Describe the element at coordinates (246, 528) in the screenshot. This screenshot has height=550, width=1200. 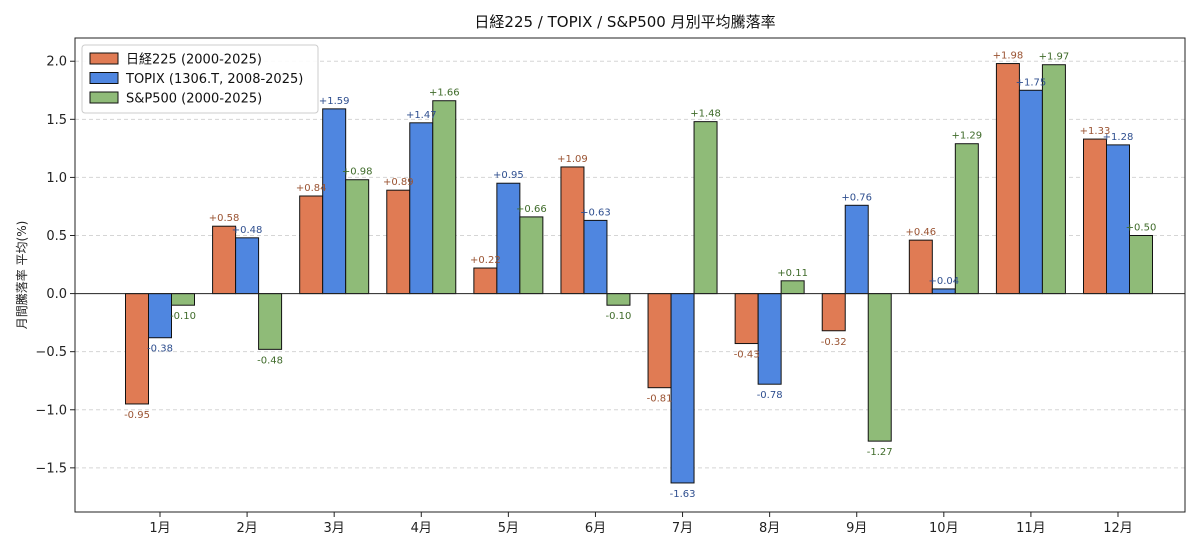
I see `x-tick-label: 2月` at that location.